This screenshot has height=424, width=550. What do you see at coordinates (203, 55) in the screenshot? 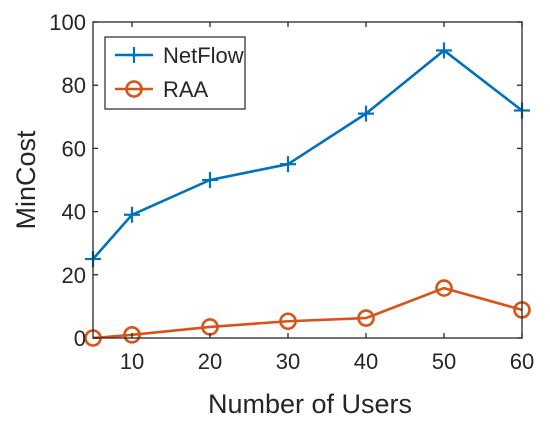
I see `legend-label-netflow: NetFlow` at bounding box center [203, 55].